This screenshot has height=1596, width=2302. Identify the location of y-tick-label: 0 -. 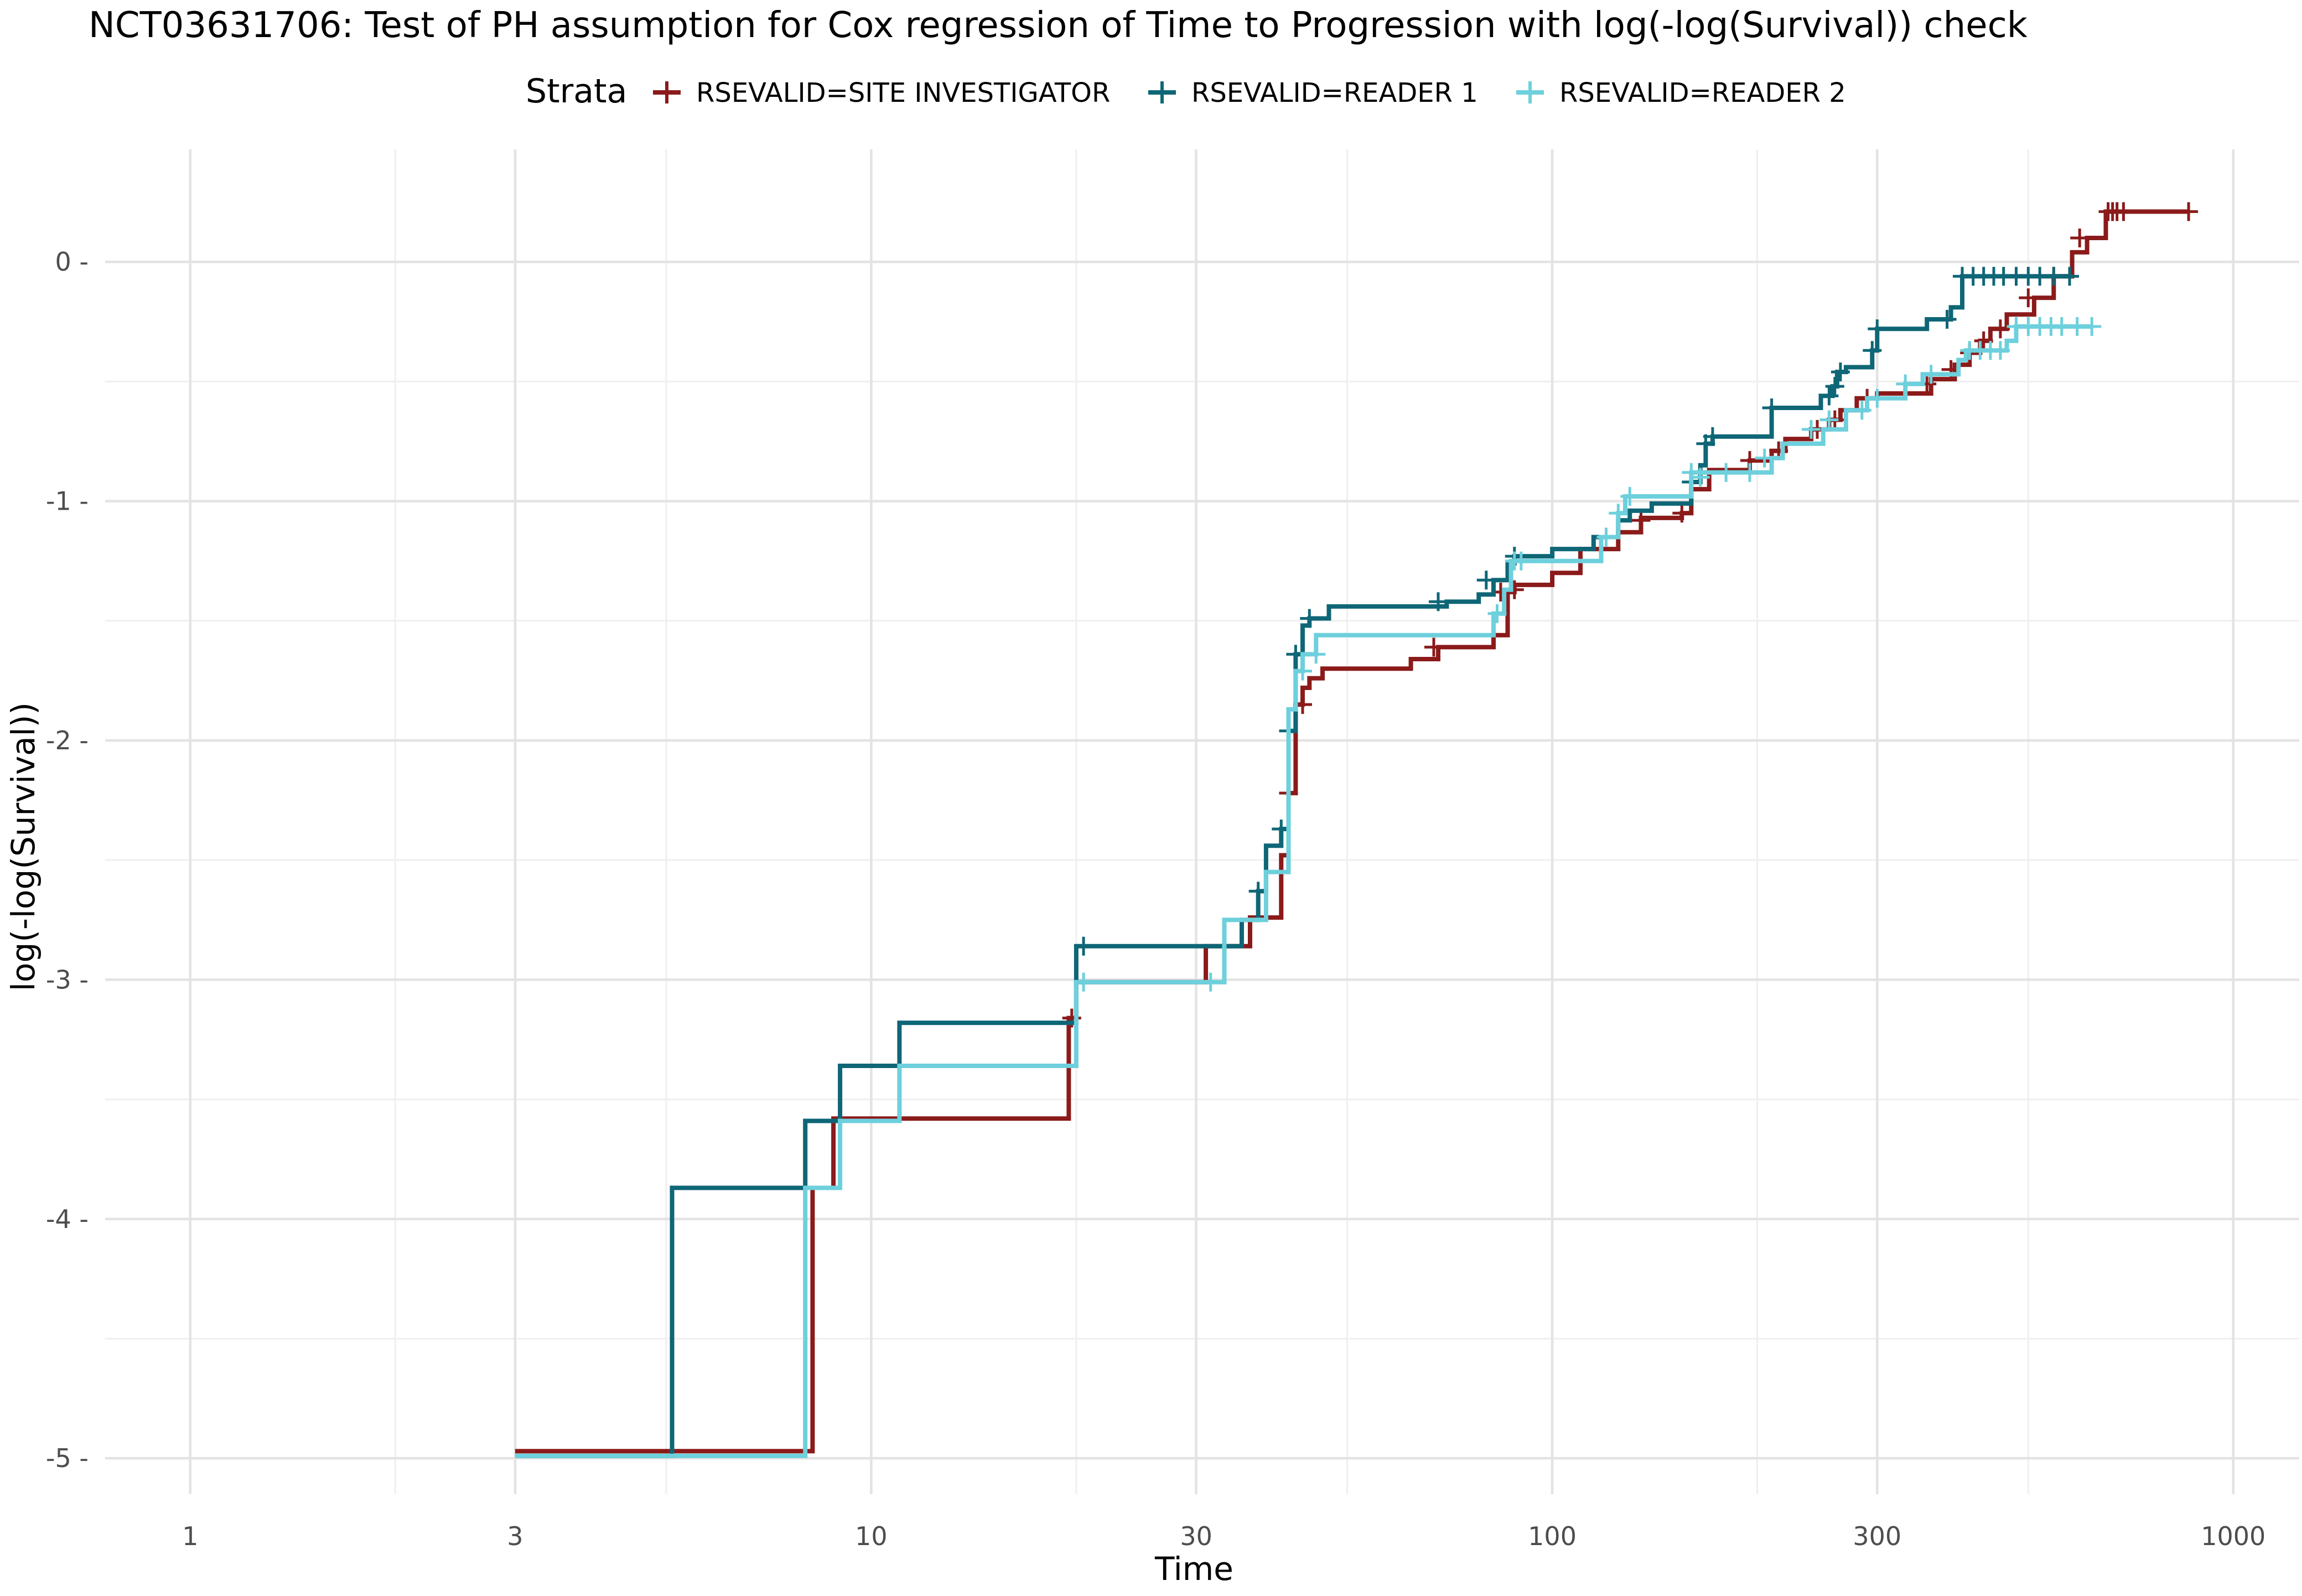
(72, 262).